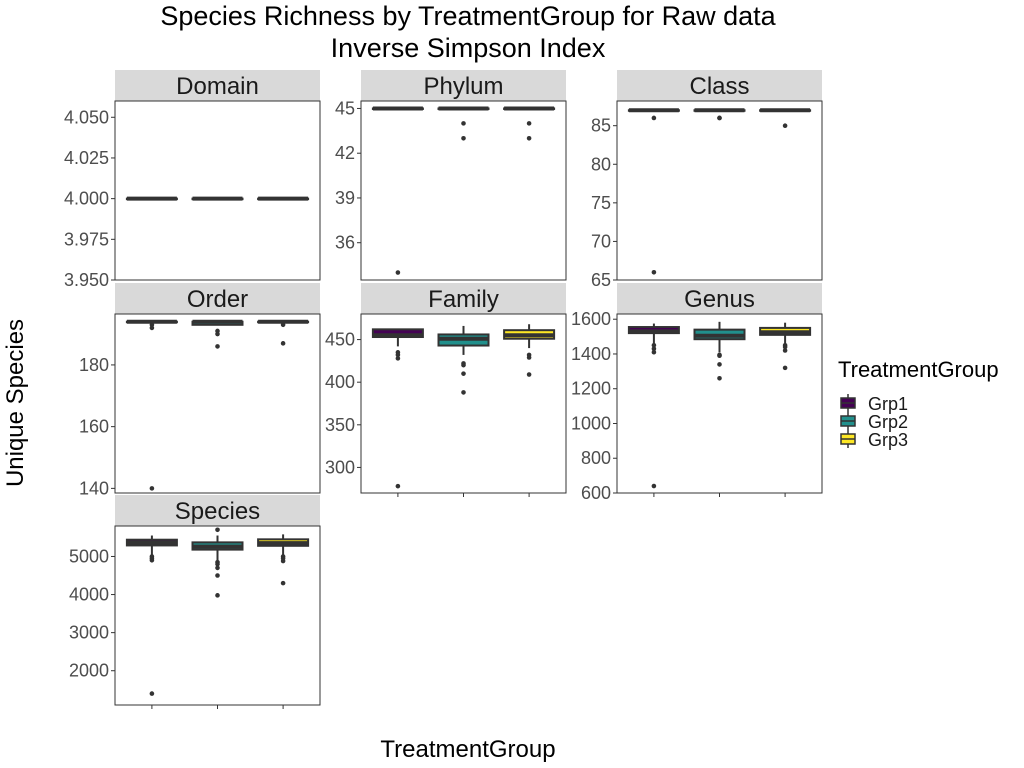 The height and width of the screenshot is (768, 1024). Describe the element at coordinates (89, 633) in the screenshot. I see `y-tick-label: 3000` at that location.